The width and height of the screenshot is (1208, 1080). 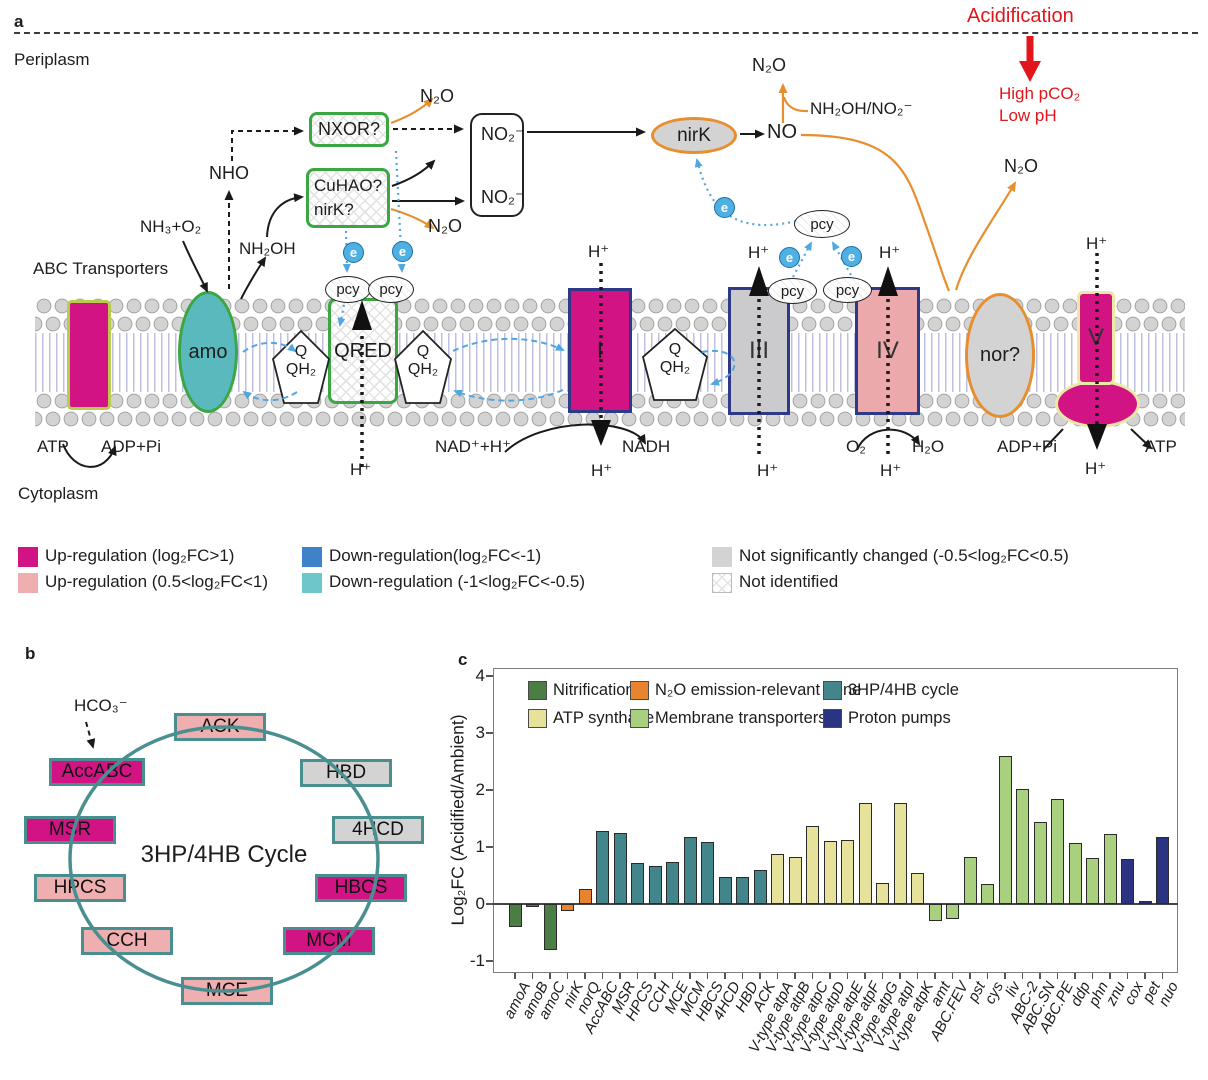 What do you see at coordinates (899, 717) in the screenshot?
I see `chart-legend-label: Proton pumps` at bounding box center [899, 717].